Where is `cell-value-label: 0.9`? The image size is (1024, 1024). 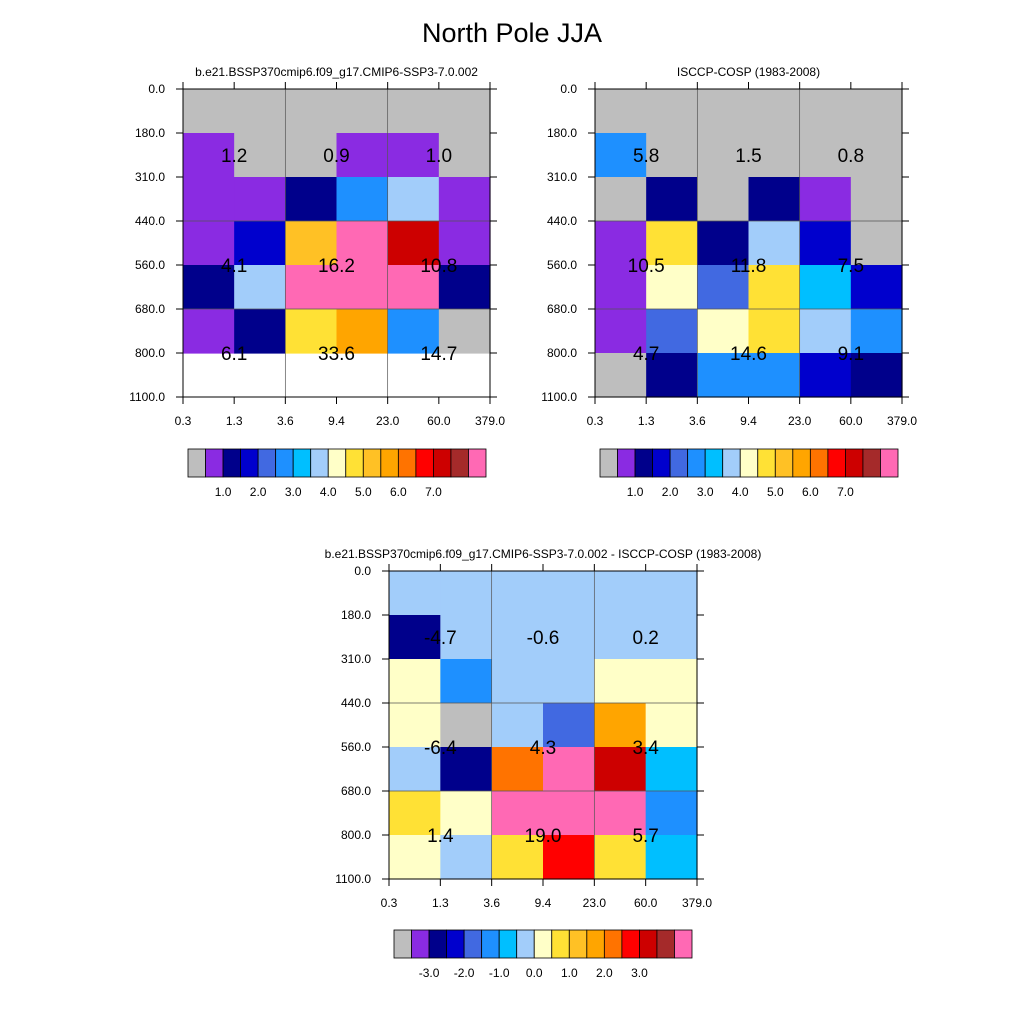
cell-value-label: 0.9 is located at coordinates (336, 156).